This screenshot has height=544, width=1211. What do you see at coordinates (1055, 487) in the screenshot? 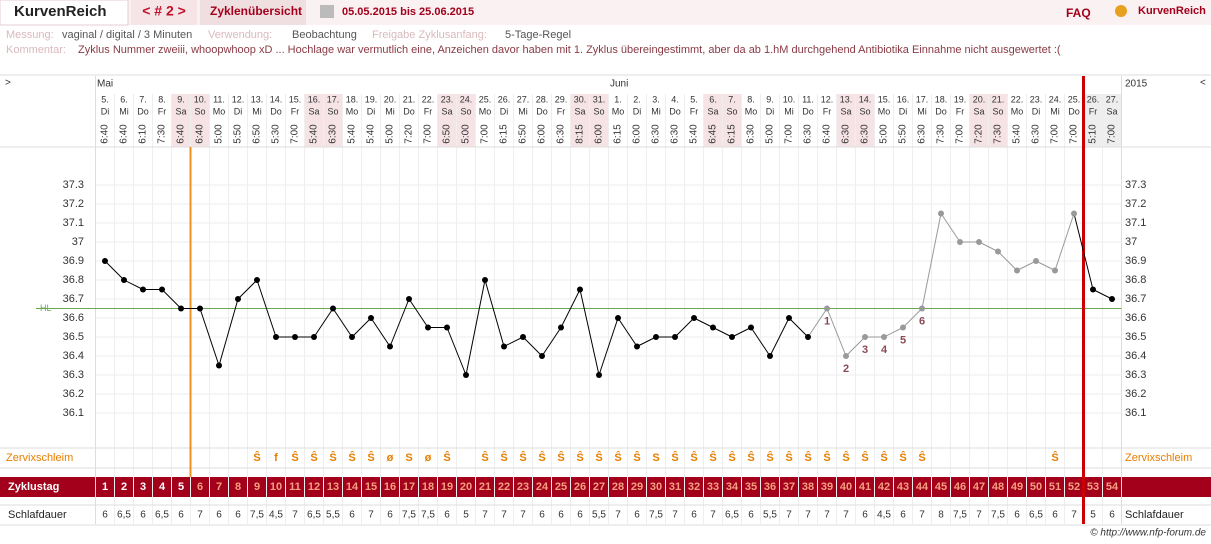
I see `cycle-day: 51` at bounding box center [1055, 487].